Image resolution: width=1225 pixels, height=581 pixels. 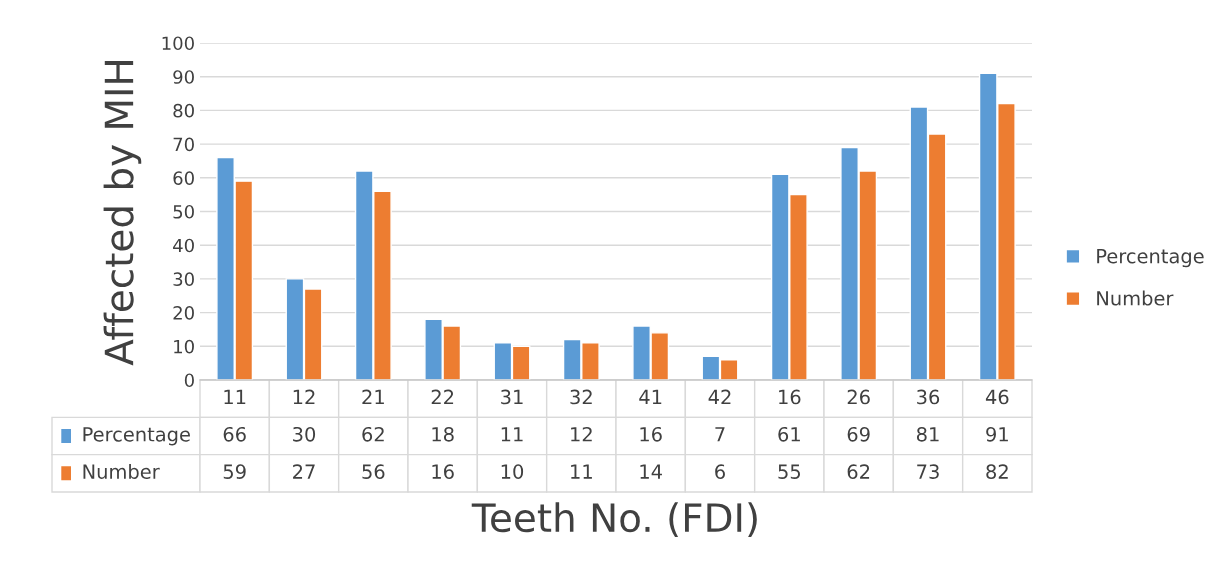 I want to click on data-label: 6, so click(x=720, y=471).